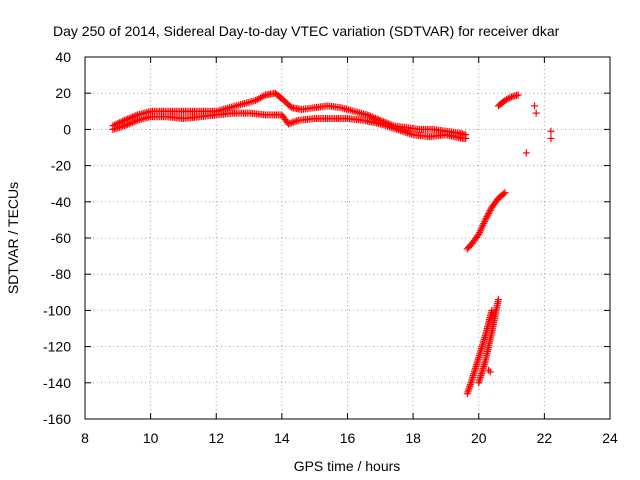  I want to click on y-tick-label: -100, so click(57, 310).